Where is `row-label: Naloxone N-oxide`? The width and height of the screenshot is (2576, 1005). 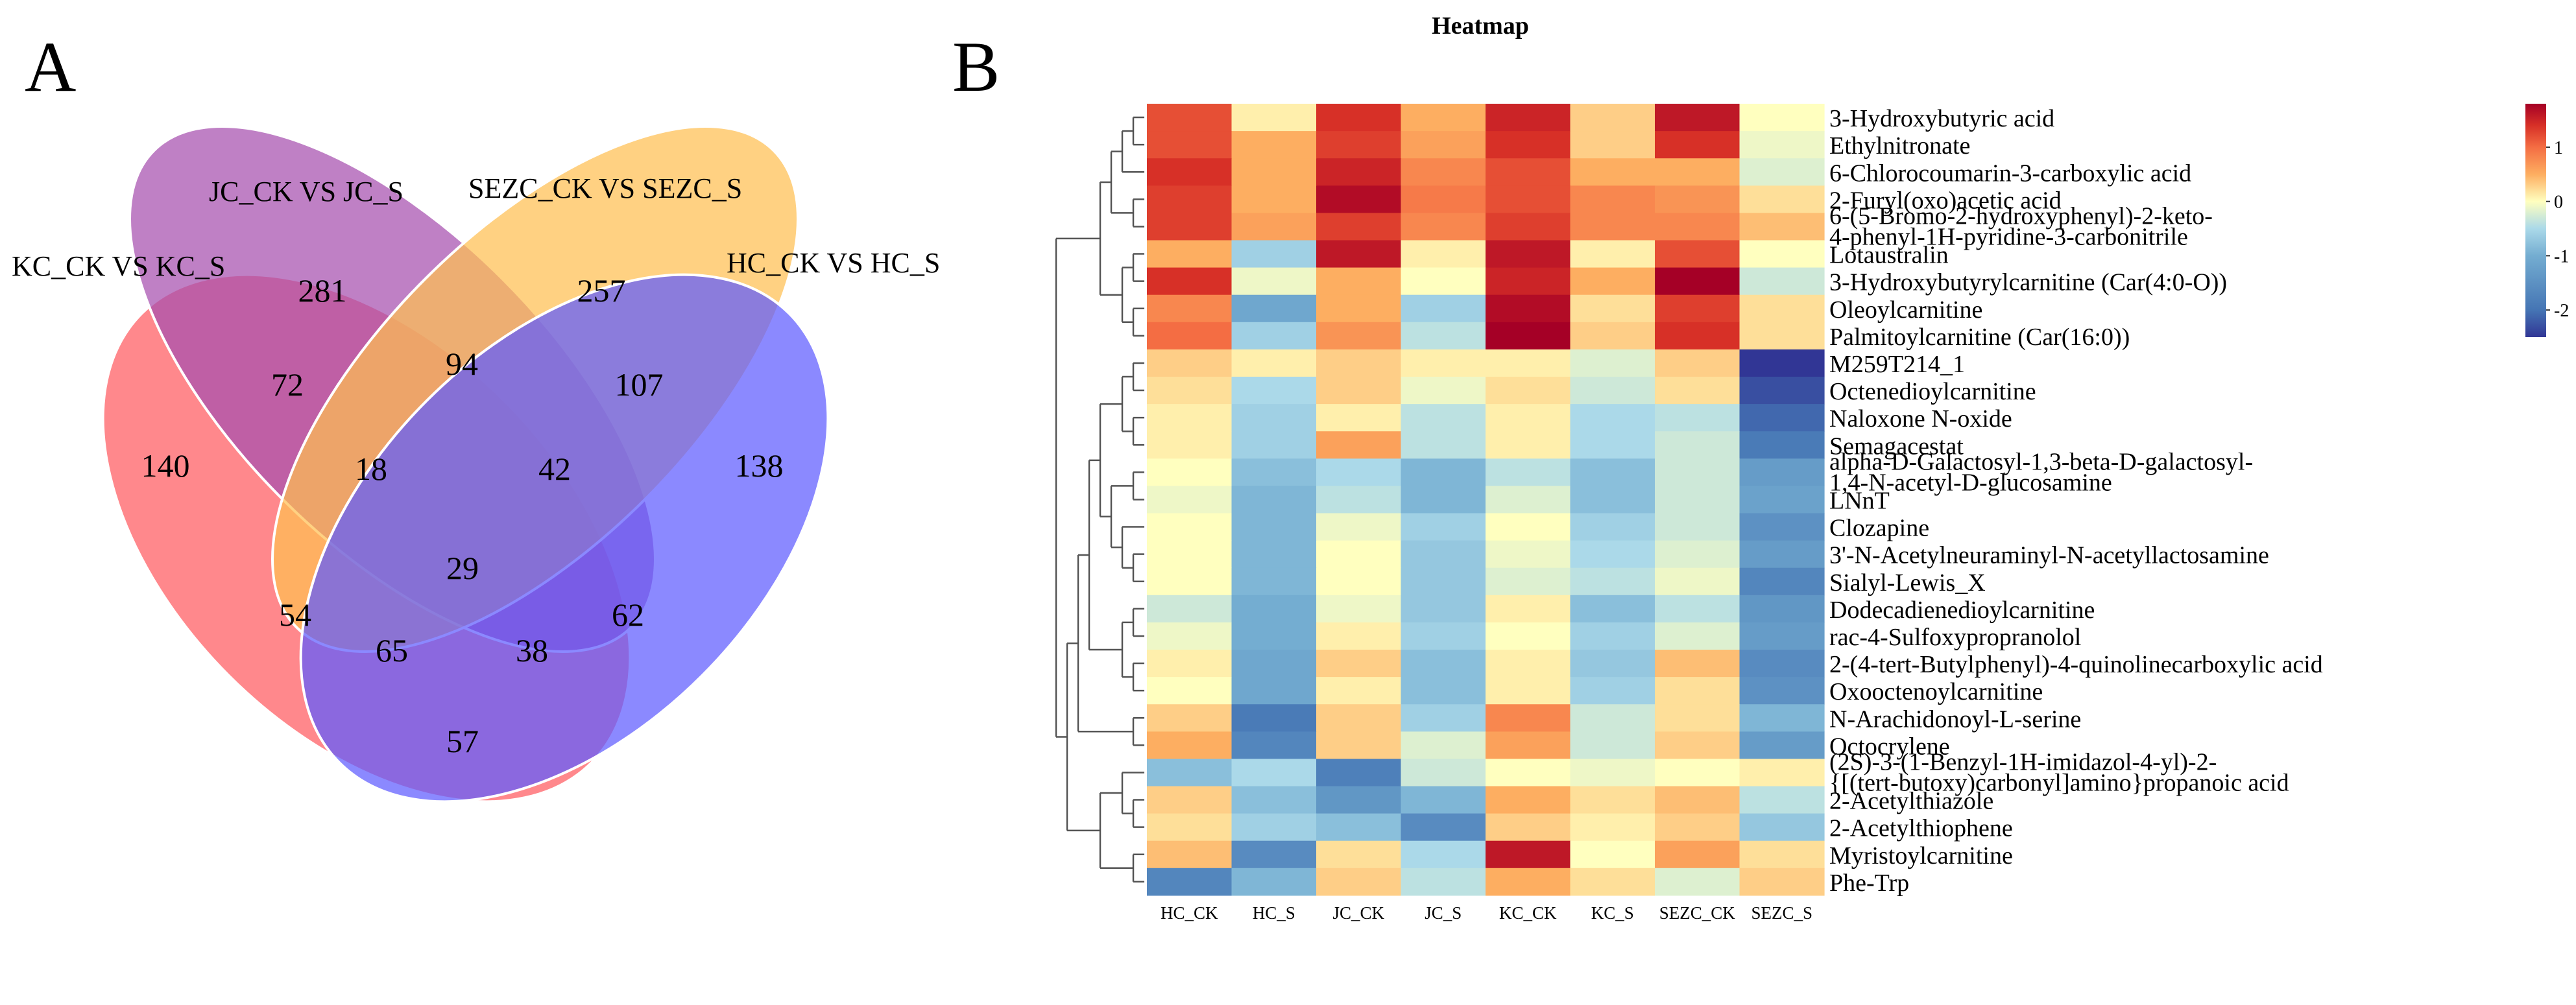
row-label: Naloxone N-oxide is located at coordinates (1920, 419).